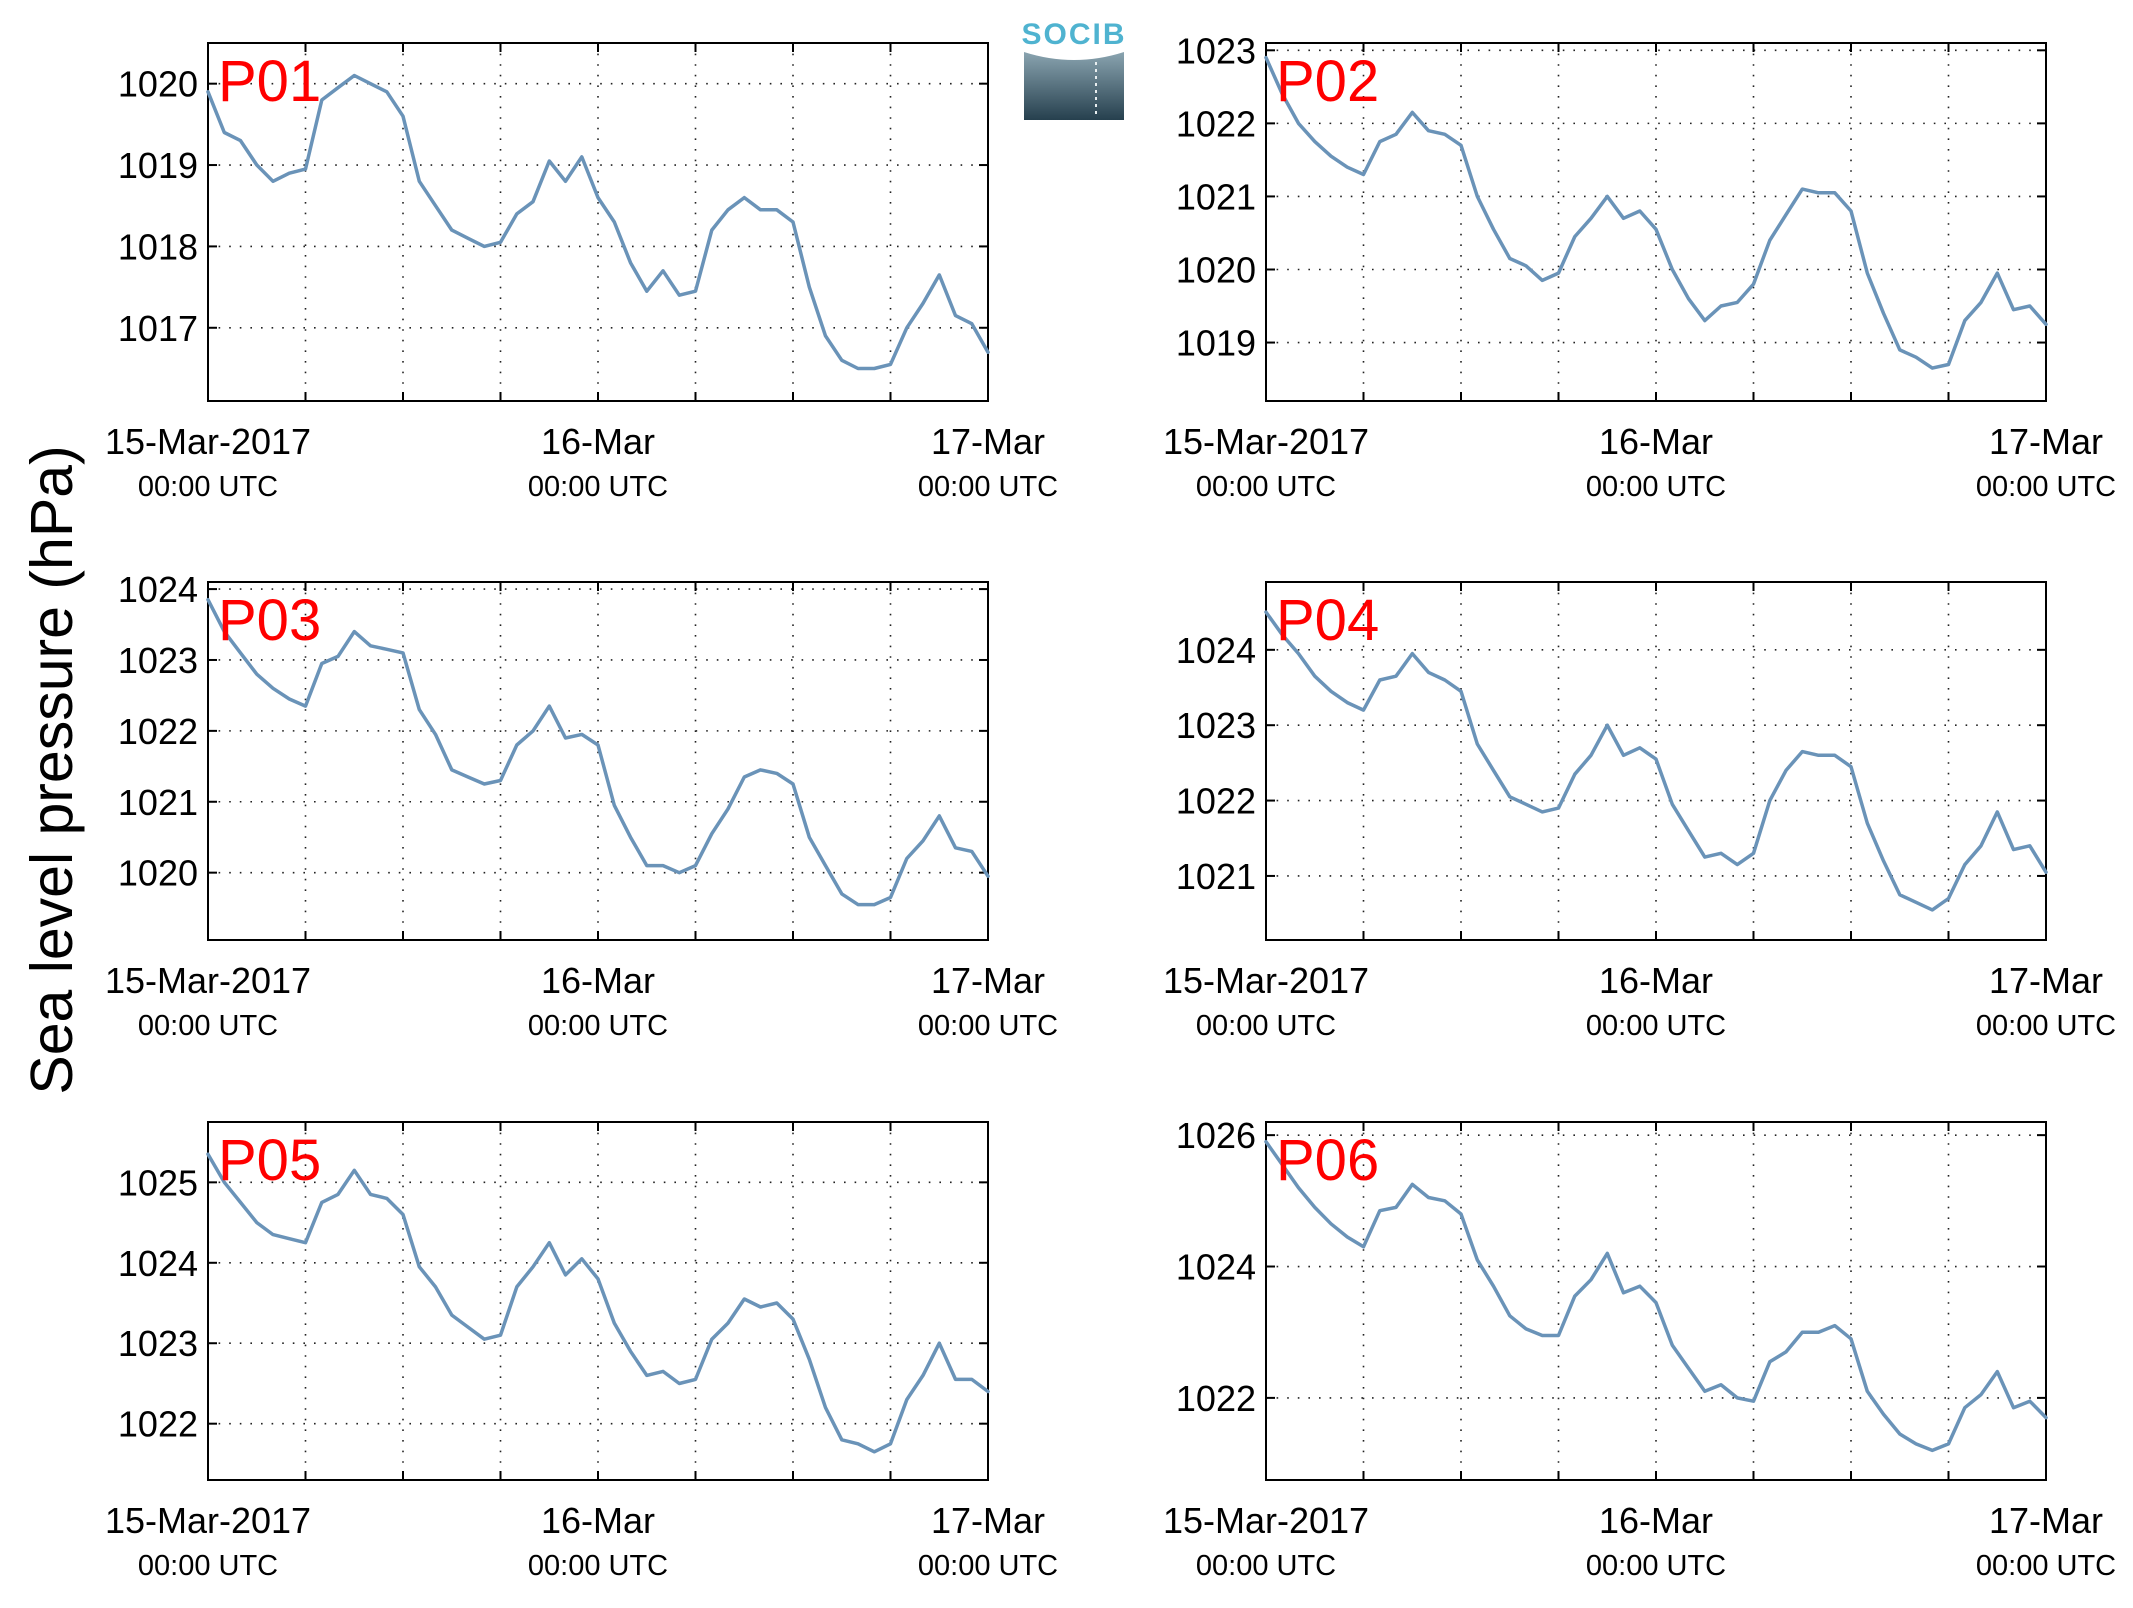 Image resolution: width=2133 pixels, height=1608 pixels. What do you see at coordinates (1216, 1135) in the screenshot?
I see `y-tick-label: 1026` at bounding box center [1216, 1135].